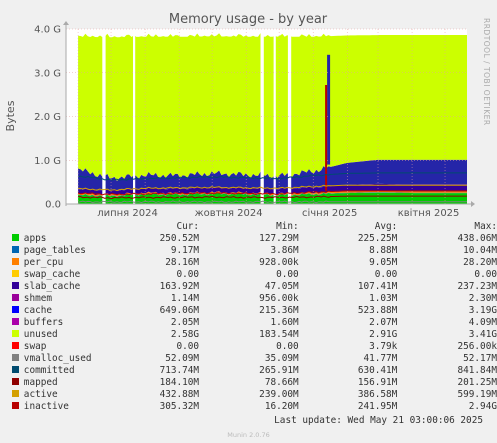 Image resolution: width=497 pixels, height=443 pixels. Describe the element at coordinates (272, 175) in the screenshot. I see `area-cache` at that location.